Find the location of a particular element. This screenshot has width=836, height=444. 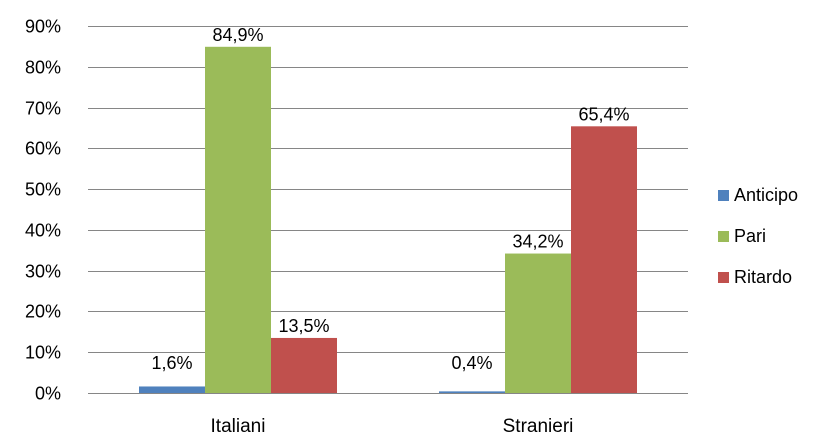

data-label: 84,9% is located at coordinates (237, 35).